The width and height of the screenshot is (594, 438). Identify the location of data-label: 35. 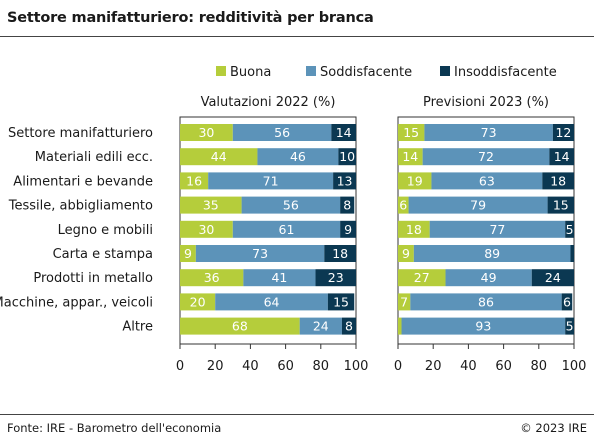
(211, 205).